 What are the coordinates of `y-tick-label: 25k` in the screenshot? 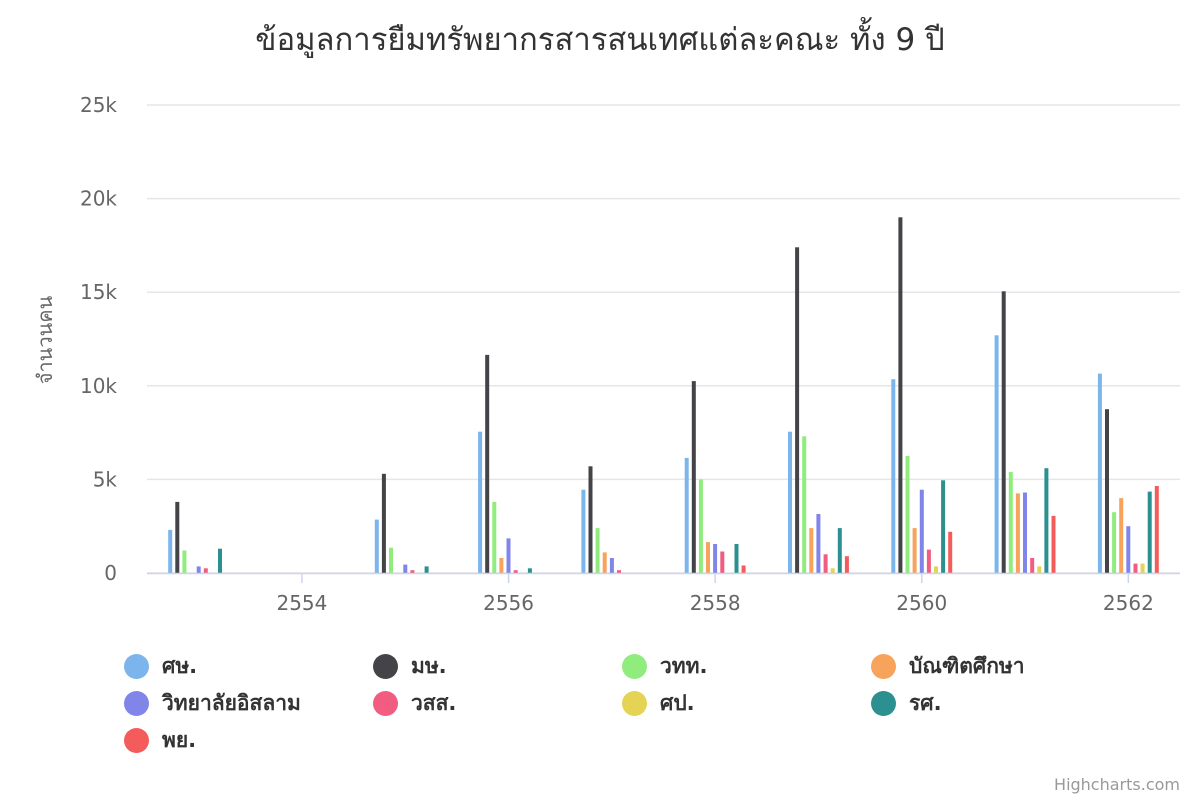 It's located at (98, 105).